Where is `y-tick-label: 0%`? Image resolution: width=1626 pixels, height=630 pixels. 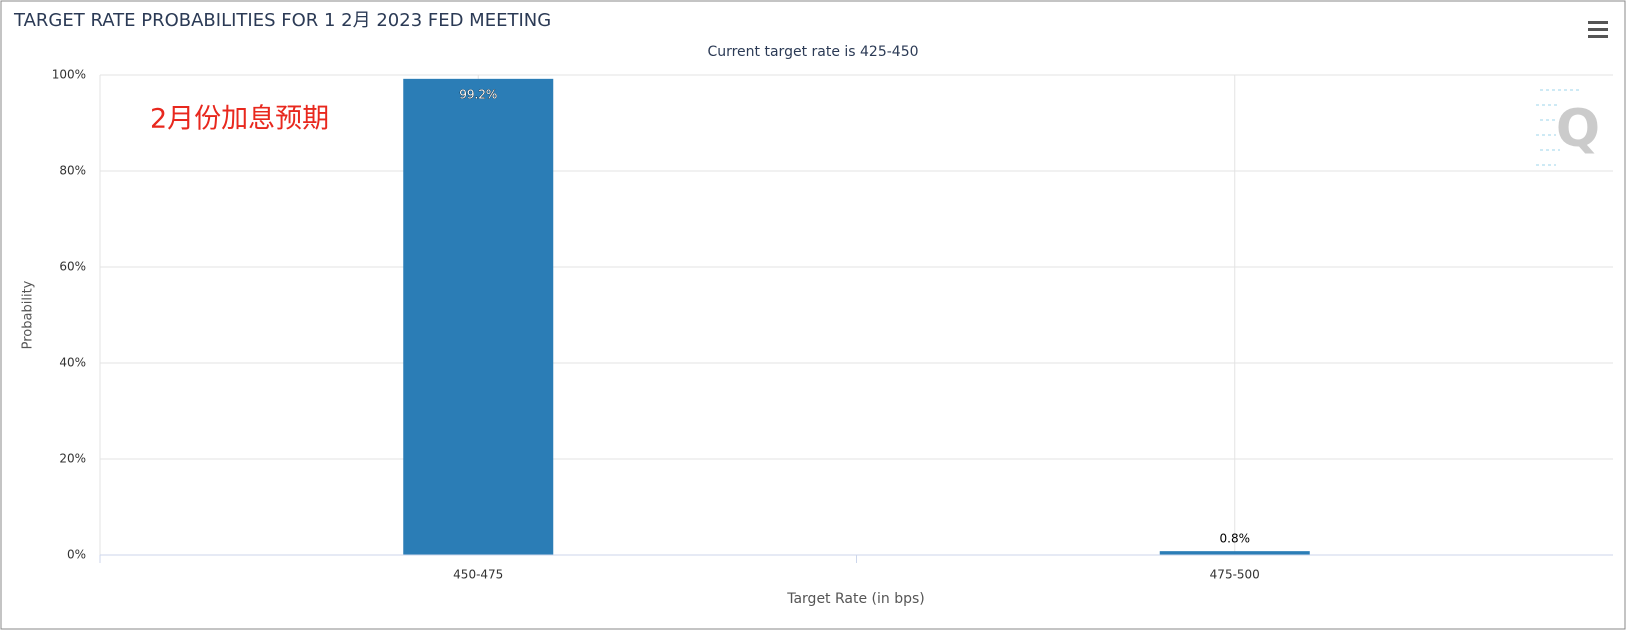
y-tick-label: 0% is located at coordinates (76, 555).